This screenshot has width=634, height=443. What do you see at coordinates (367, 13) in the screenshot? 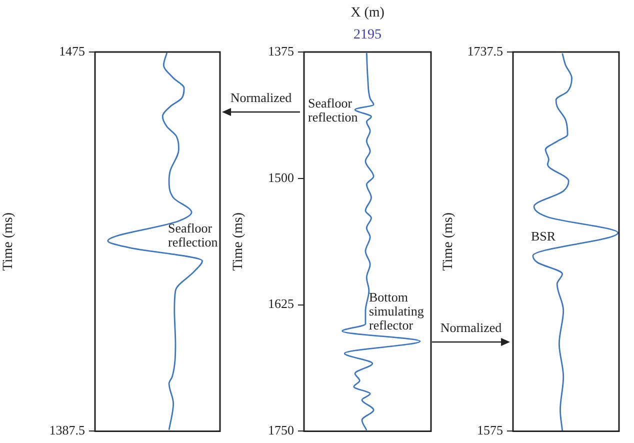
I see `chart-title: X (m)` at bounding box center [367, 13].